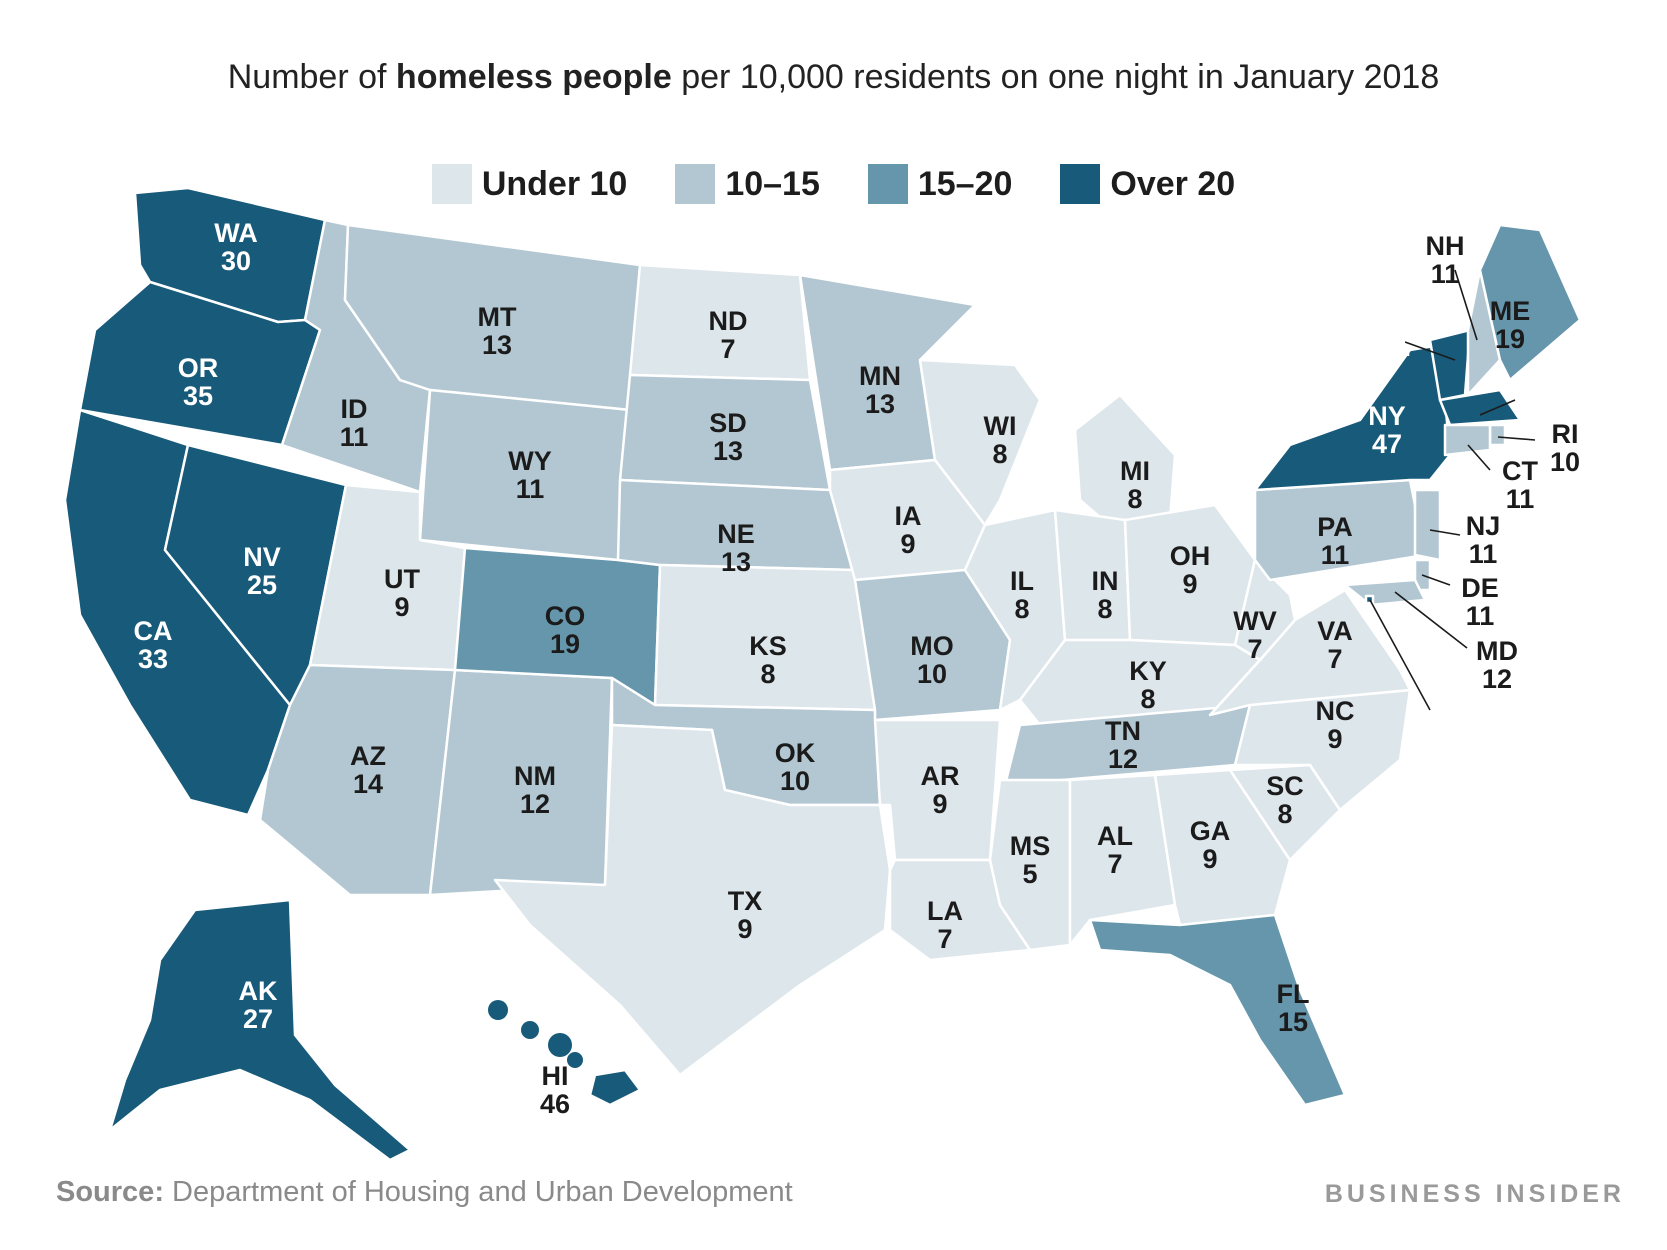  Describe the element at coordinates (1436, 580) in the screenshot. I see `leader-line-de` at that location.